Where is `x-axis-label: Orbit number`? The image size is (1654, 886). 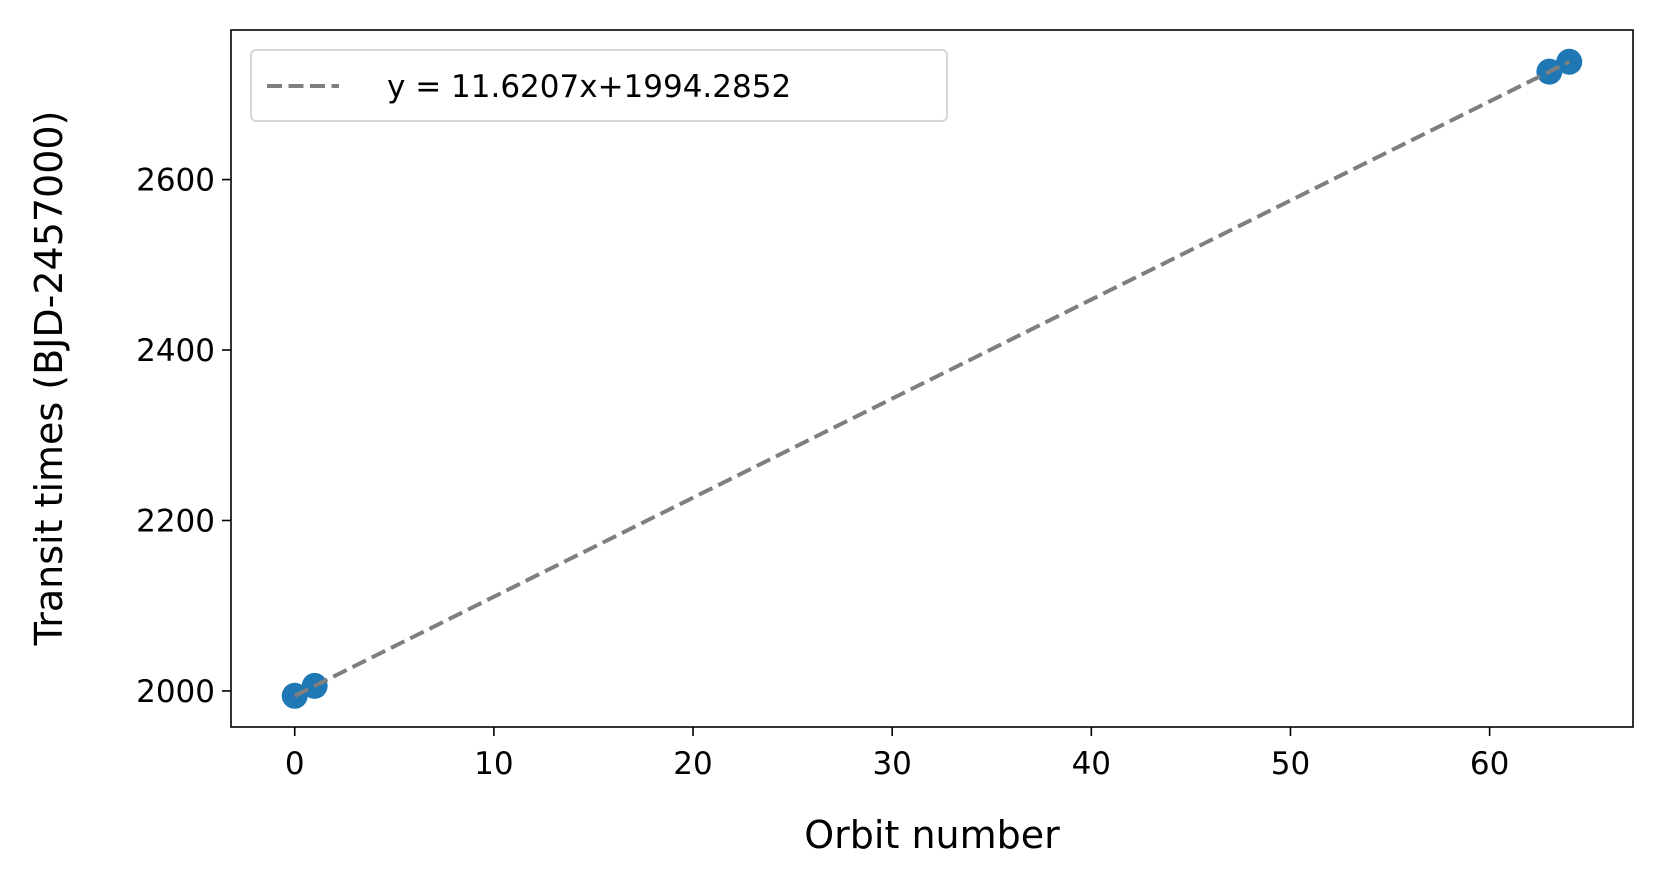
x-axis-label: Orbit number is located at coordinates (932, 835).